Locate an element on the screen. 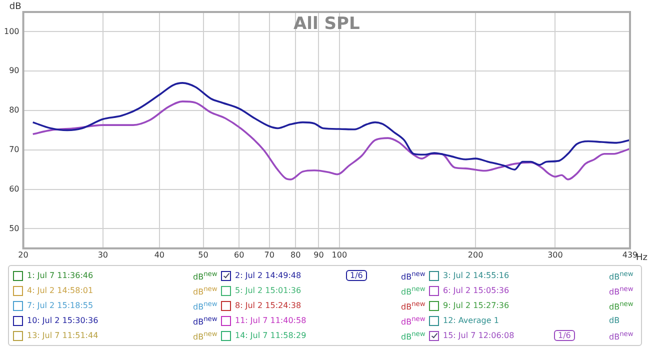 The width and height of the screenshot is (650, 350). x-tick-label: 30 is located at coordinates (103, 255).